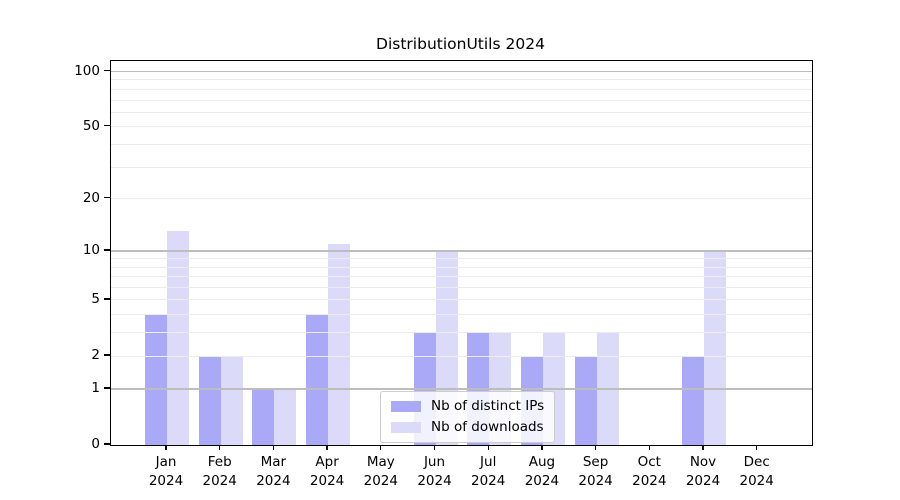 Image resolution: width=900 pixels, height=500 pixels. I want to click on legend-item-distinct-ips: Nb of distinct IPs, so click(467, 406).